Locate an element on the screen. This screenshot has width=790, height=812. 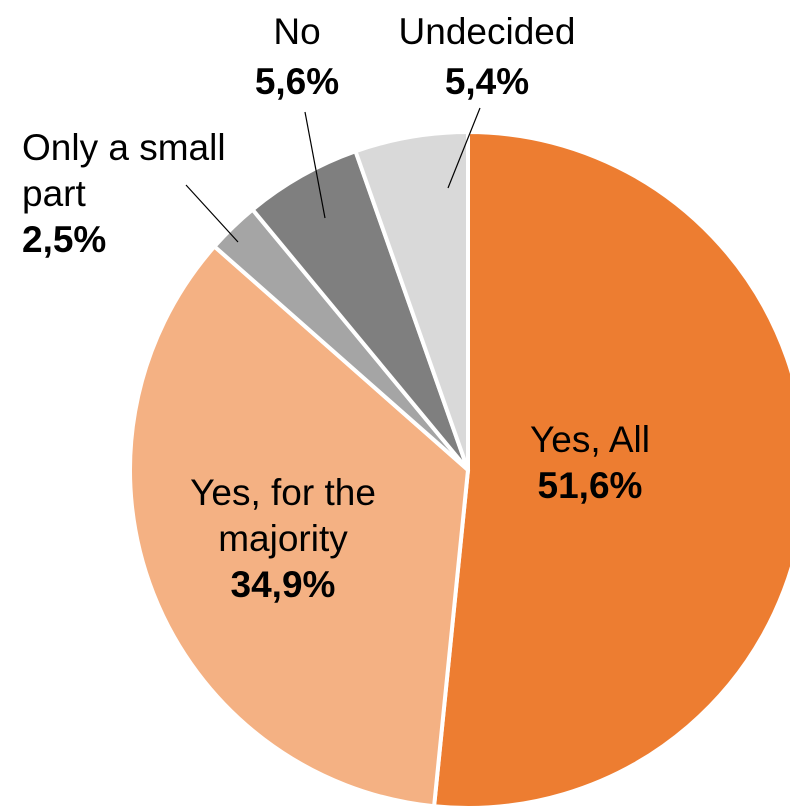
pie-slice-undecided is located at coordinates (411, 301).